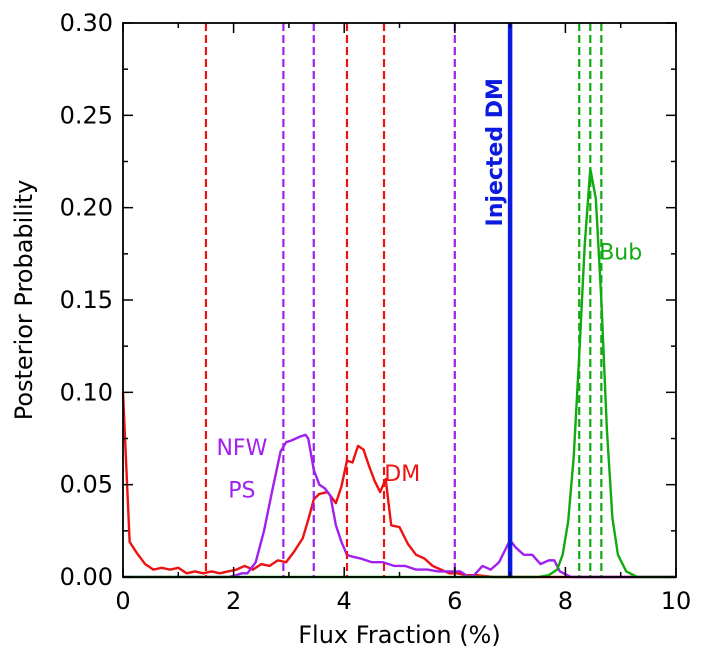  I want to click on x-tick-label: 0, so click(122, 601).